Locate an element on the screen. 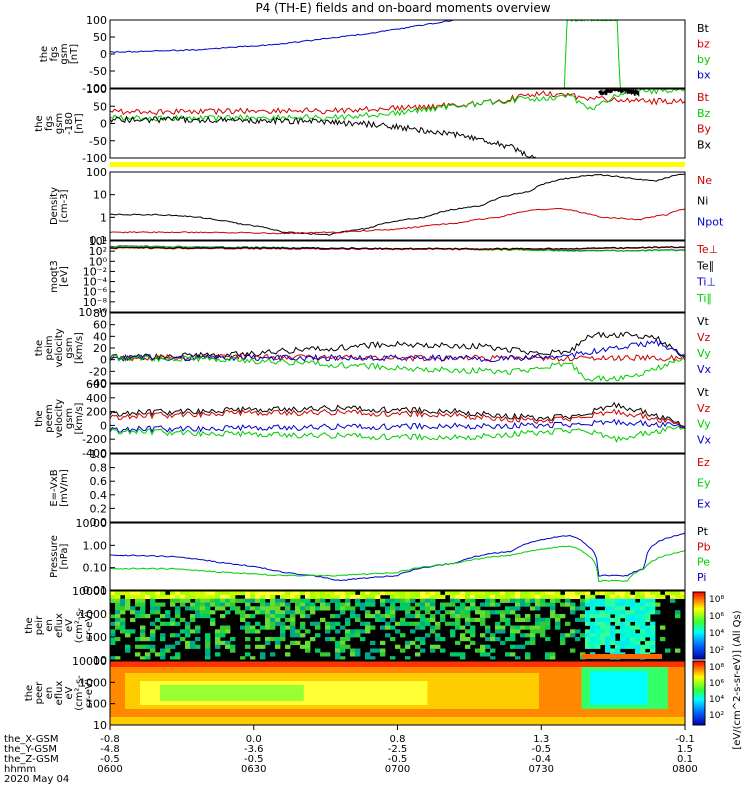 This screenshot has width=750, height=800. series-line-bx is located at coordinates (397, 36).